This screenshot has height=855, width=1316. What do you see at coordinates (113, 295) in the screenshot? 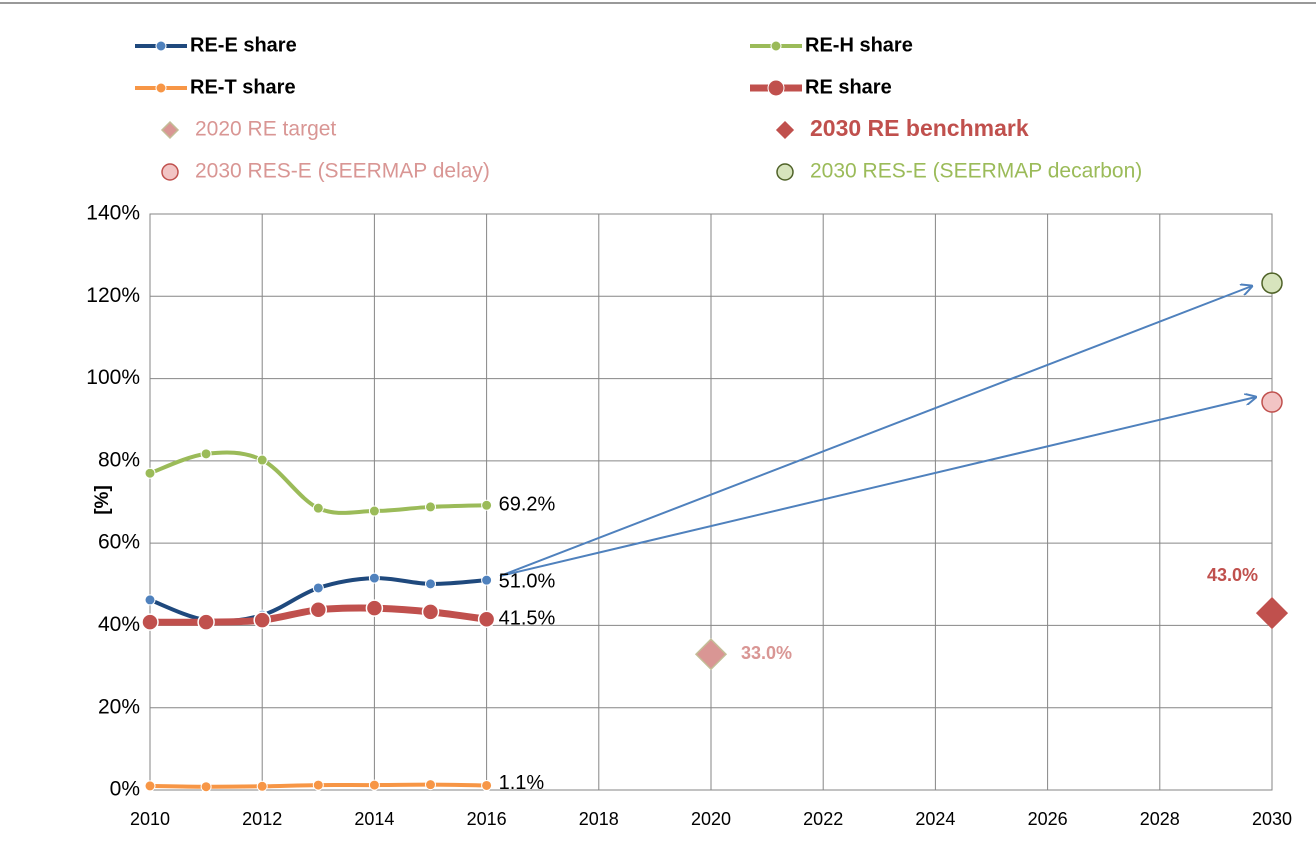
I see `y-tick-label: 120%` at bounding box center [113, 295].